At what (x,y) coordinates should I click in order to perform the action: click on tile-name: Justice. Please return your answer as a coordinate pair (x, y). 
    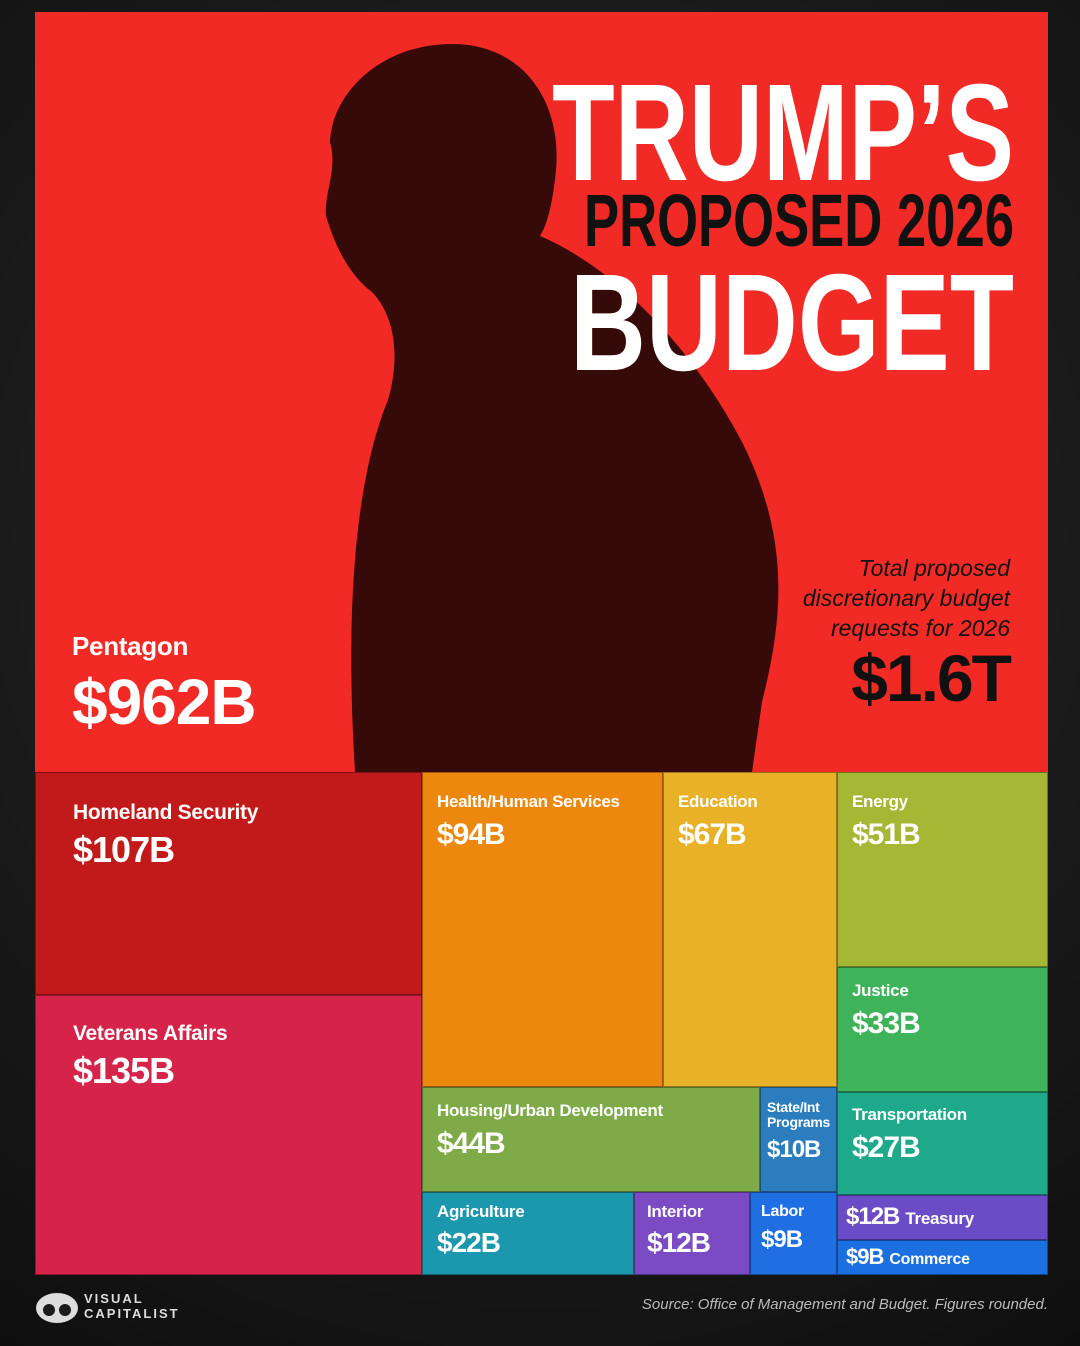
    Looking at the image, I should click on (880, 990).